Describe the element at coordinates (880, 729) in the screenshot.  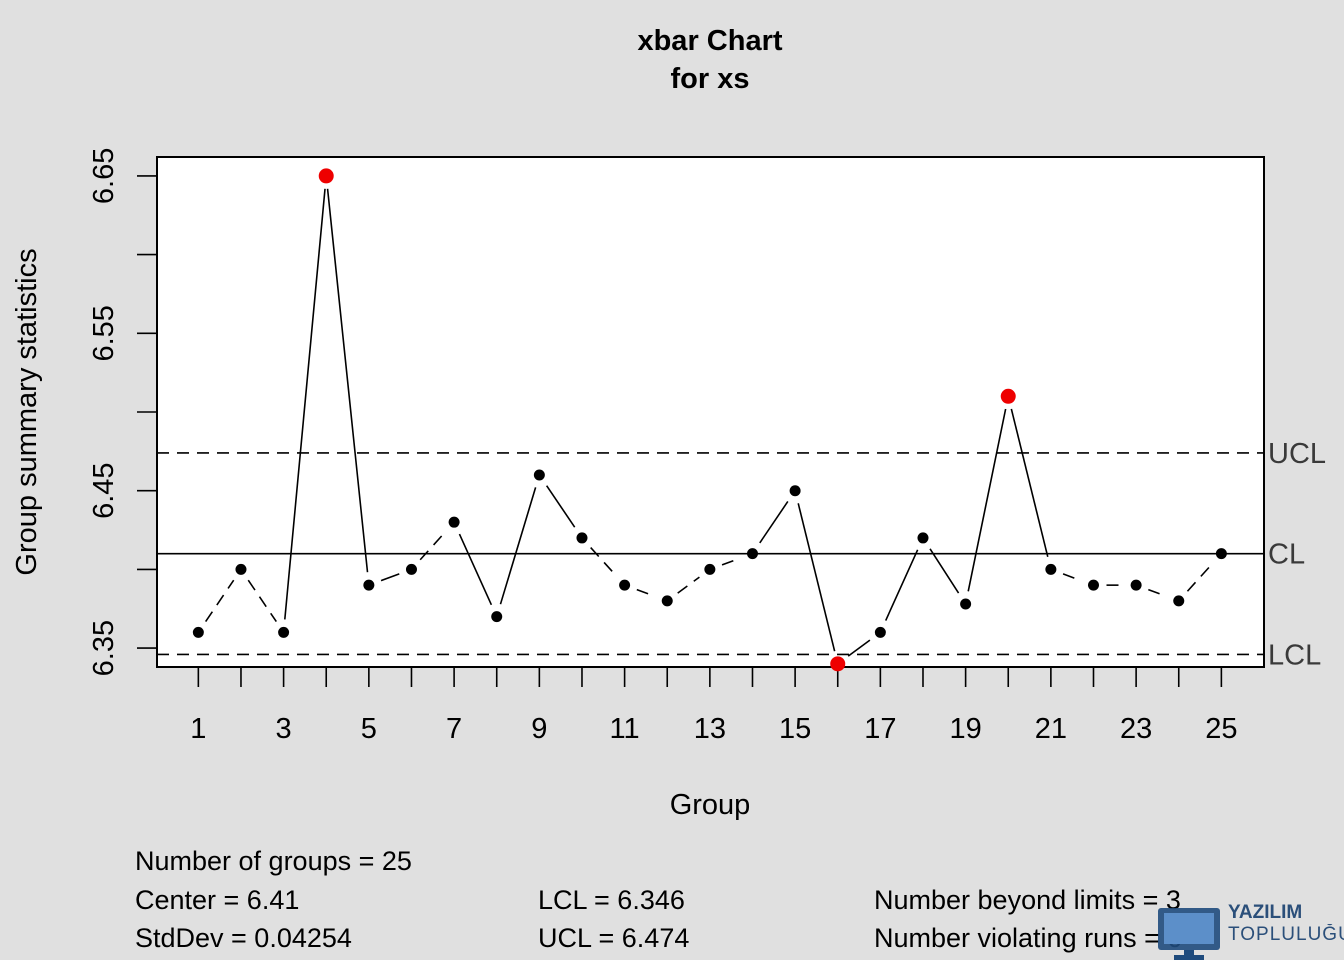
I see `x-tick-label: 17` at that location.